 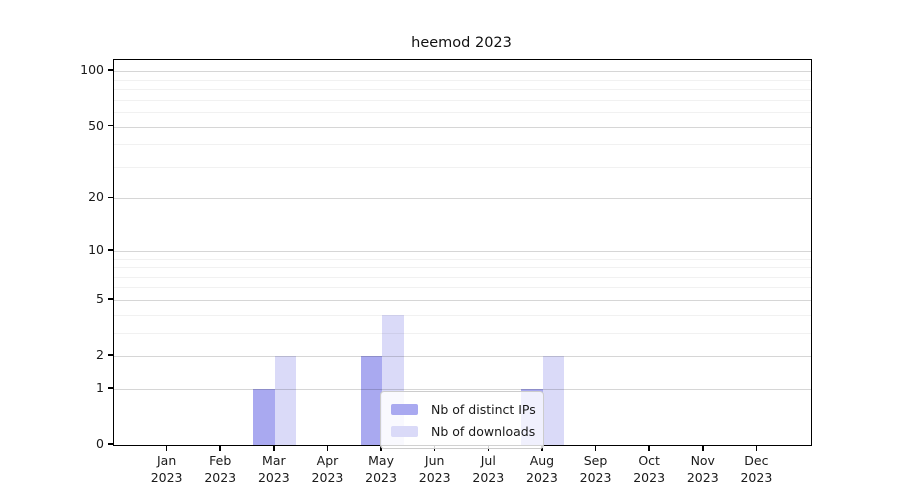 I want to click on x-tick-label: Sep 2023, so click(x=595, y=469).